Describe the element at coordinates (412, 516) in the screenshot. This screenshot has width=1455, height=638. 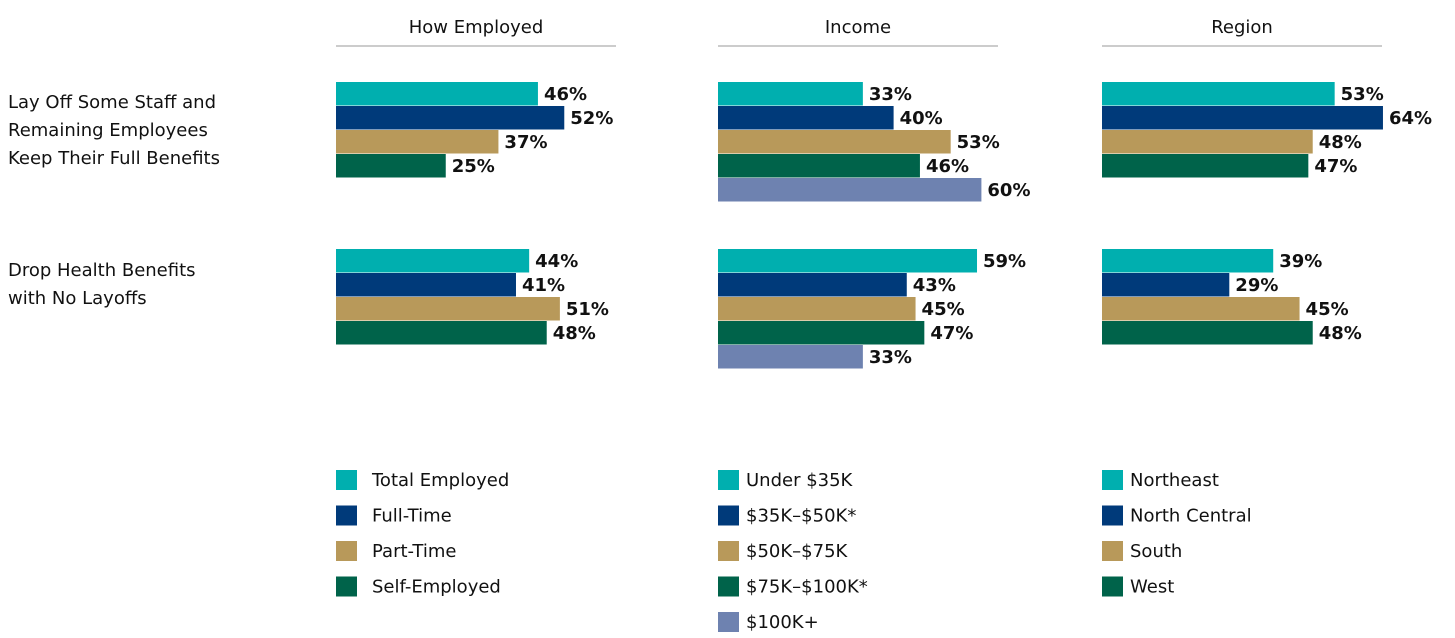
I see `legend-label: Full-Time` at that location.